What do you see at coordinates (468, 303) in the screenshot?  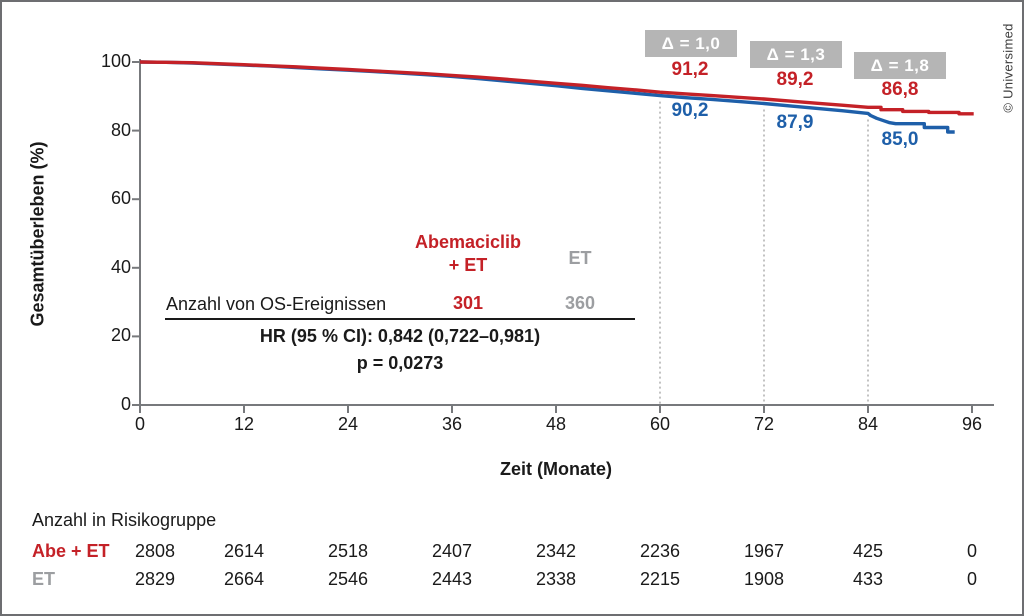 I see `os-events-count-abemaciclib: 301` at bounding box center [468, 303].